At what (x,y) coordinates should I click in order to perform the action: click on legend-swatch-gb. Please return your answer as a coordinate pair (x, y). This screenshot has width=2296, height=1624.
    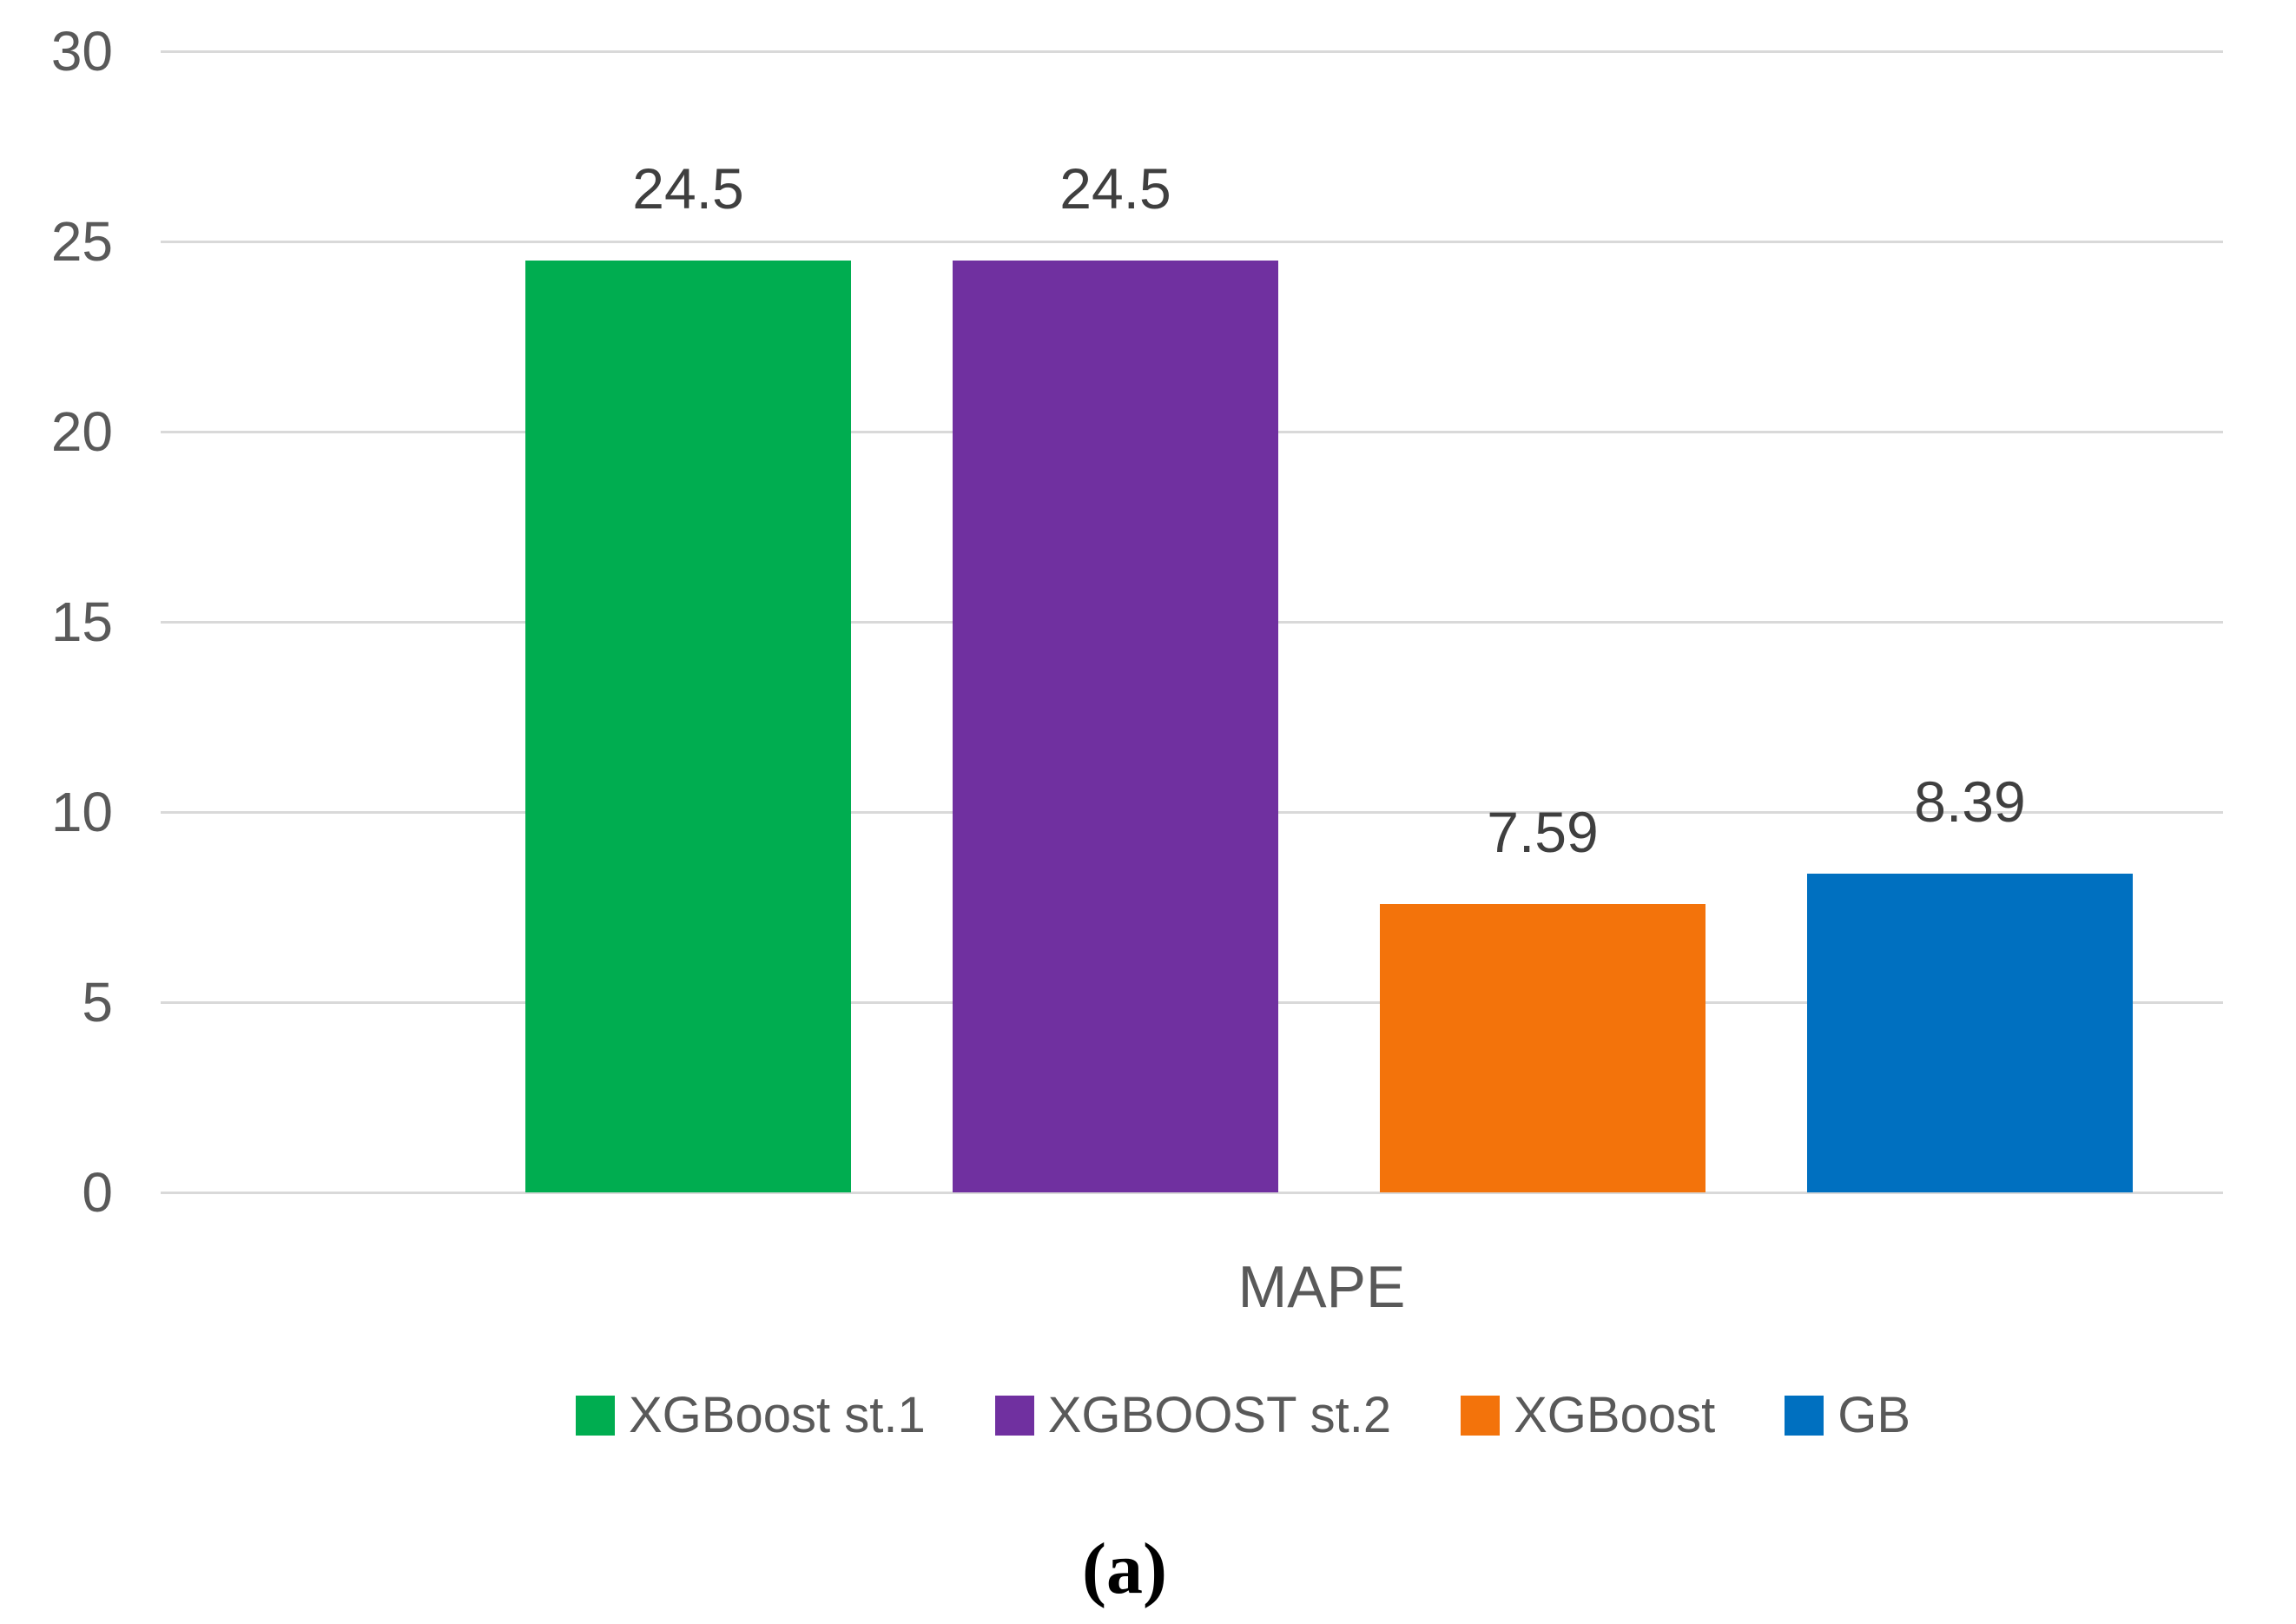
    Looking at the image, I should click on (1805, 1416).